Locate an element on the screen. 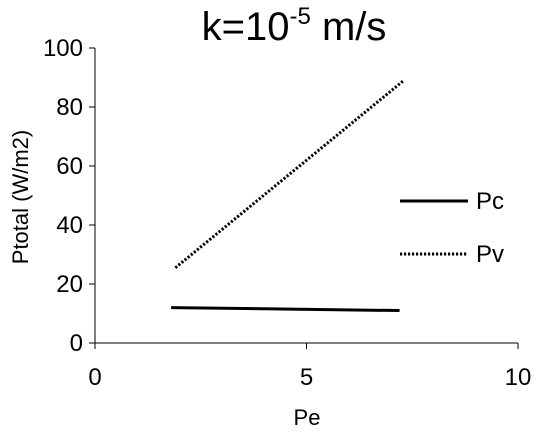 The height and width of the screenshot is (434, 538). svg-text: k=10-5 m/s is located at coordinates (294, 26).